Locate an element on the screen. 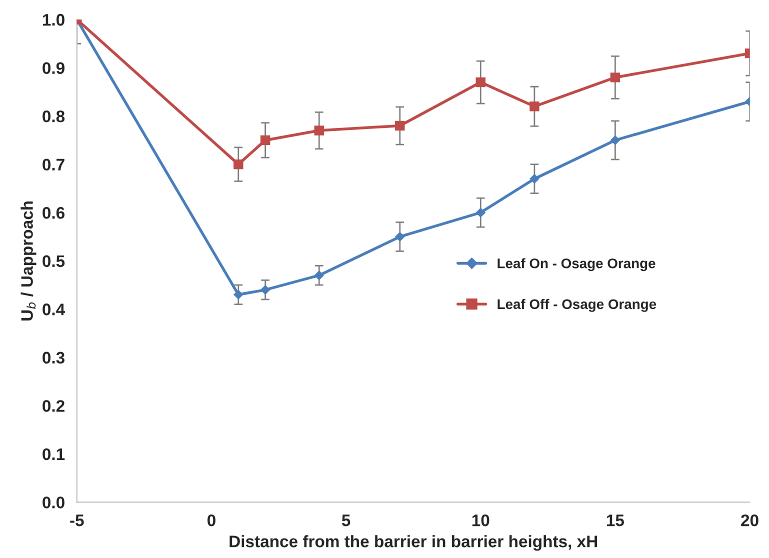 This screenshot has width=769, height=558. y-tick-label: 0.9 is located at coordinates (53, 68).